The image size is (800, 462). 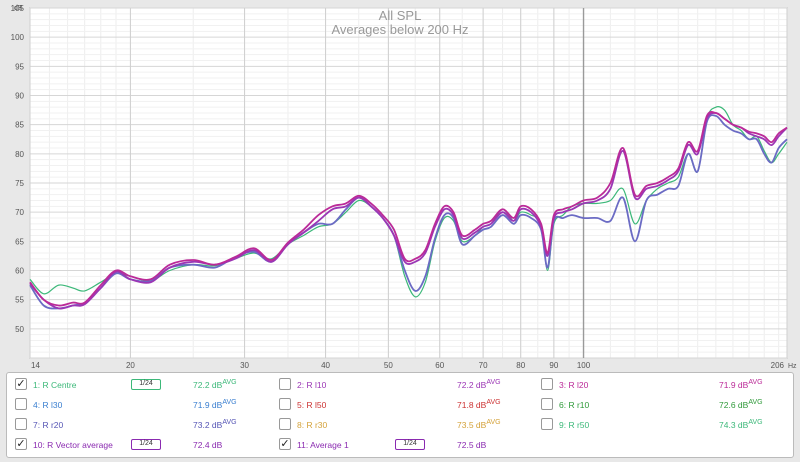 I want to click on legend-average-value: 72.4 dB, so click(x=208, y=445).